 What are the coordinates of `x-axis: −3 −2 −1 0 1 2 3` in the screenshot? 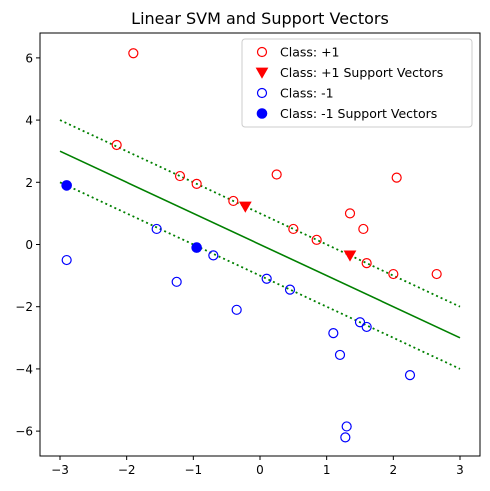 It's located at (257, 466).